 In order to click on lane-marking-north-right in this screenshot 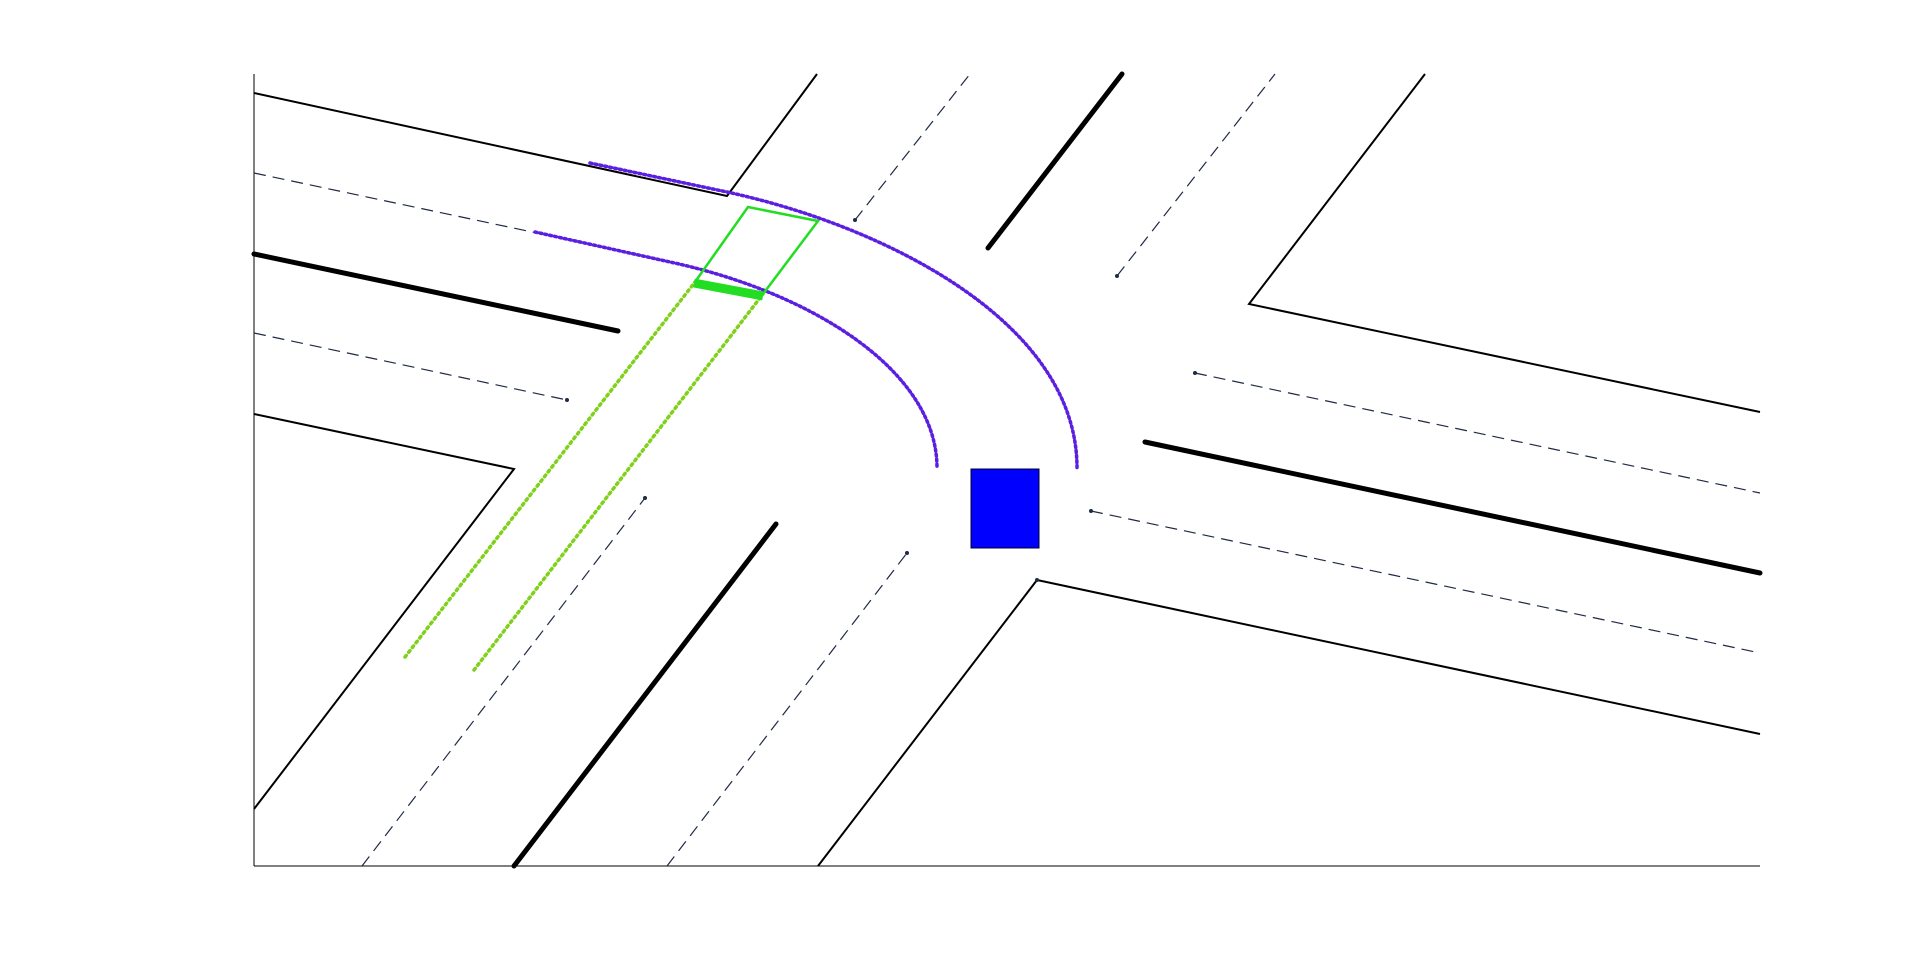, I will do `click(1196, 175)`.